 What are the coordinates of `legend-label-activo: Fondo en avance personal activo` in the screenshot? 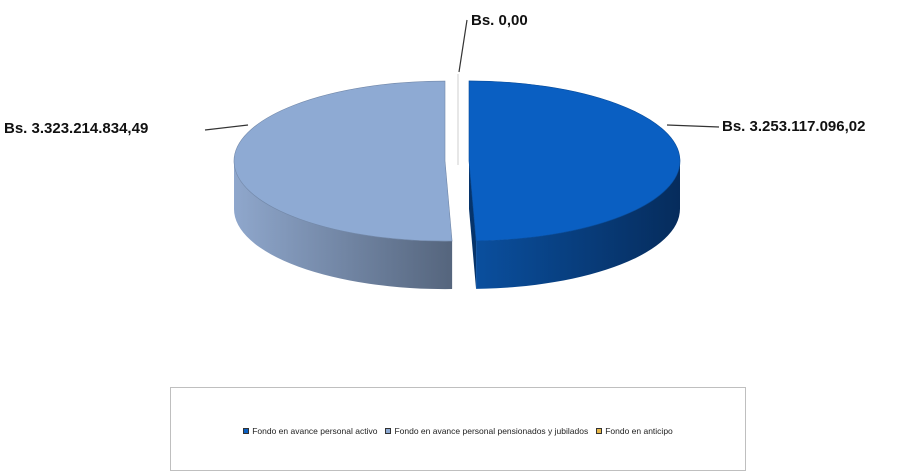 It's located at (315, 431).